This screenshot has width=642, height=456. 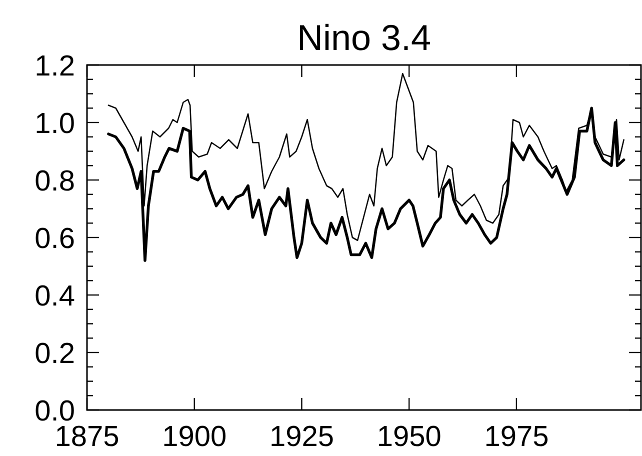 I want to click on x-tick-label: 1900, so click(x=194, y=437).